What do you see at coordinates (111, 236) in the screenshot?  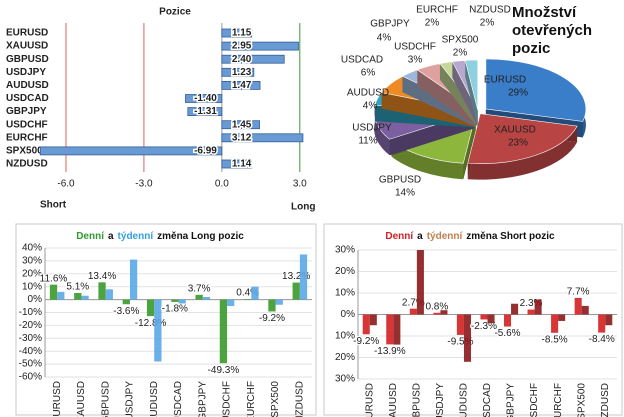 I see `title-part: a` at bounding box center [111, 236].